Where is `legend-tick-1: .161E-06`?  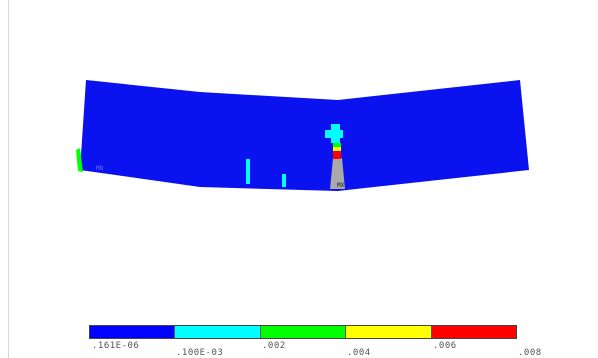 legend-tick-1: .161E-06 is located at coordinates (116, 346).